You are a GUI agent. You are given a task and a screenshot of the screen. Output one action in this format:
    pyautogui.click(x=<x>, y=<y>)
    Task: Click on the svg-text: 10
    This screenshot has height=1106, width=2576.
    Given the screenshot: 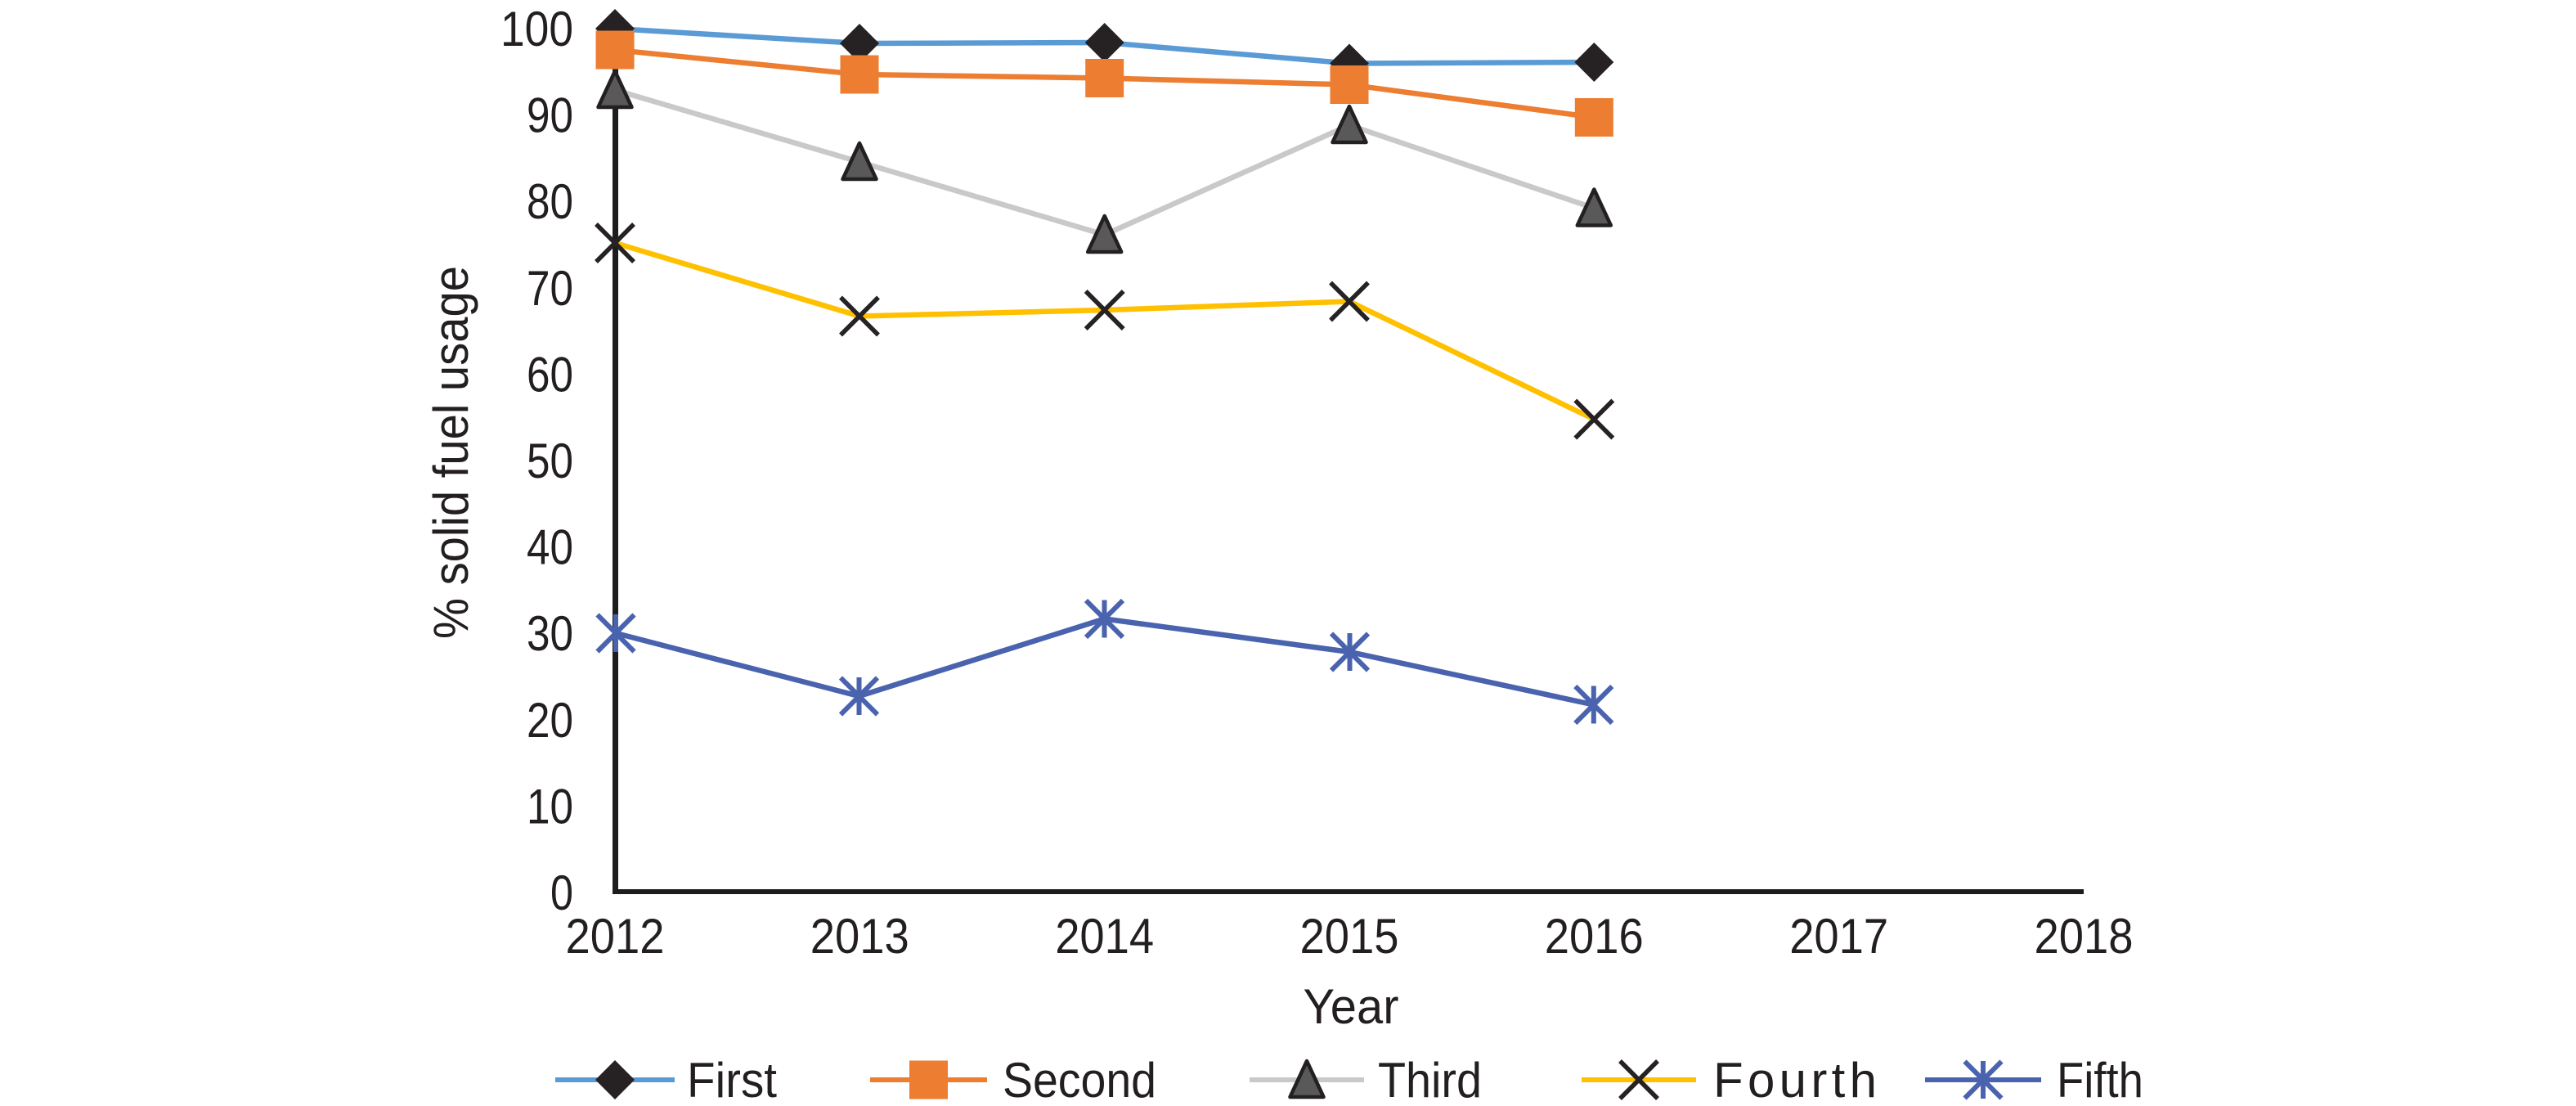 What is the action you would take?
    pyautogui.click(x=550, y=806)
    